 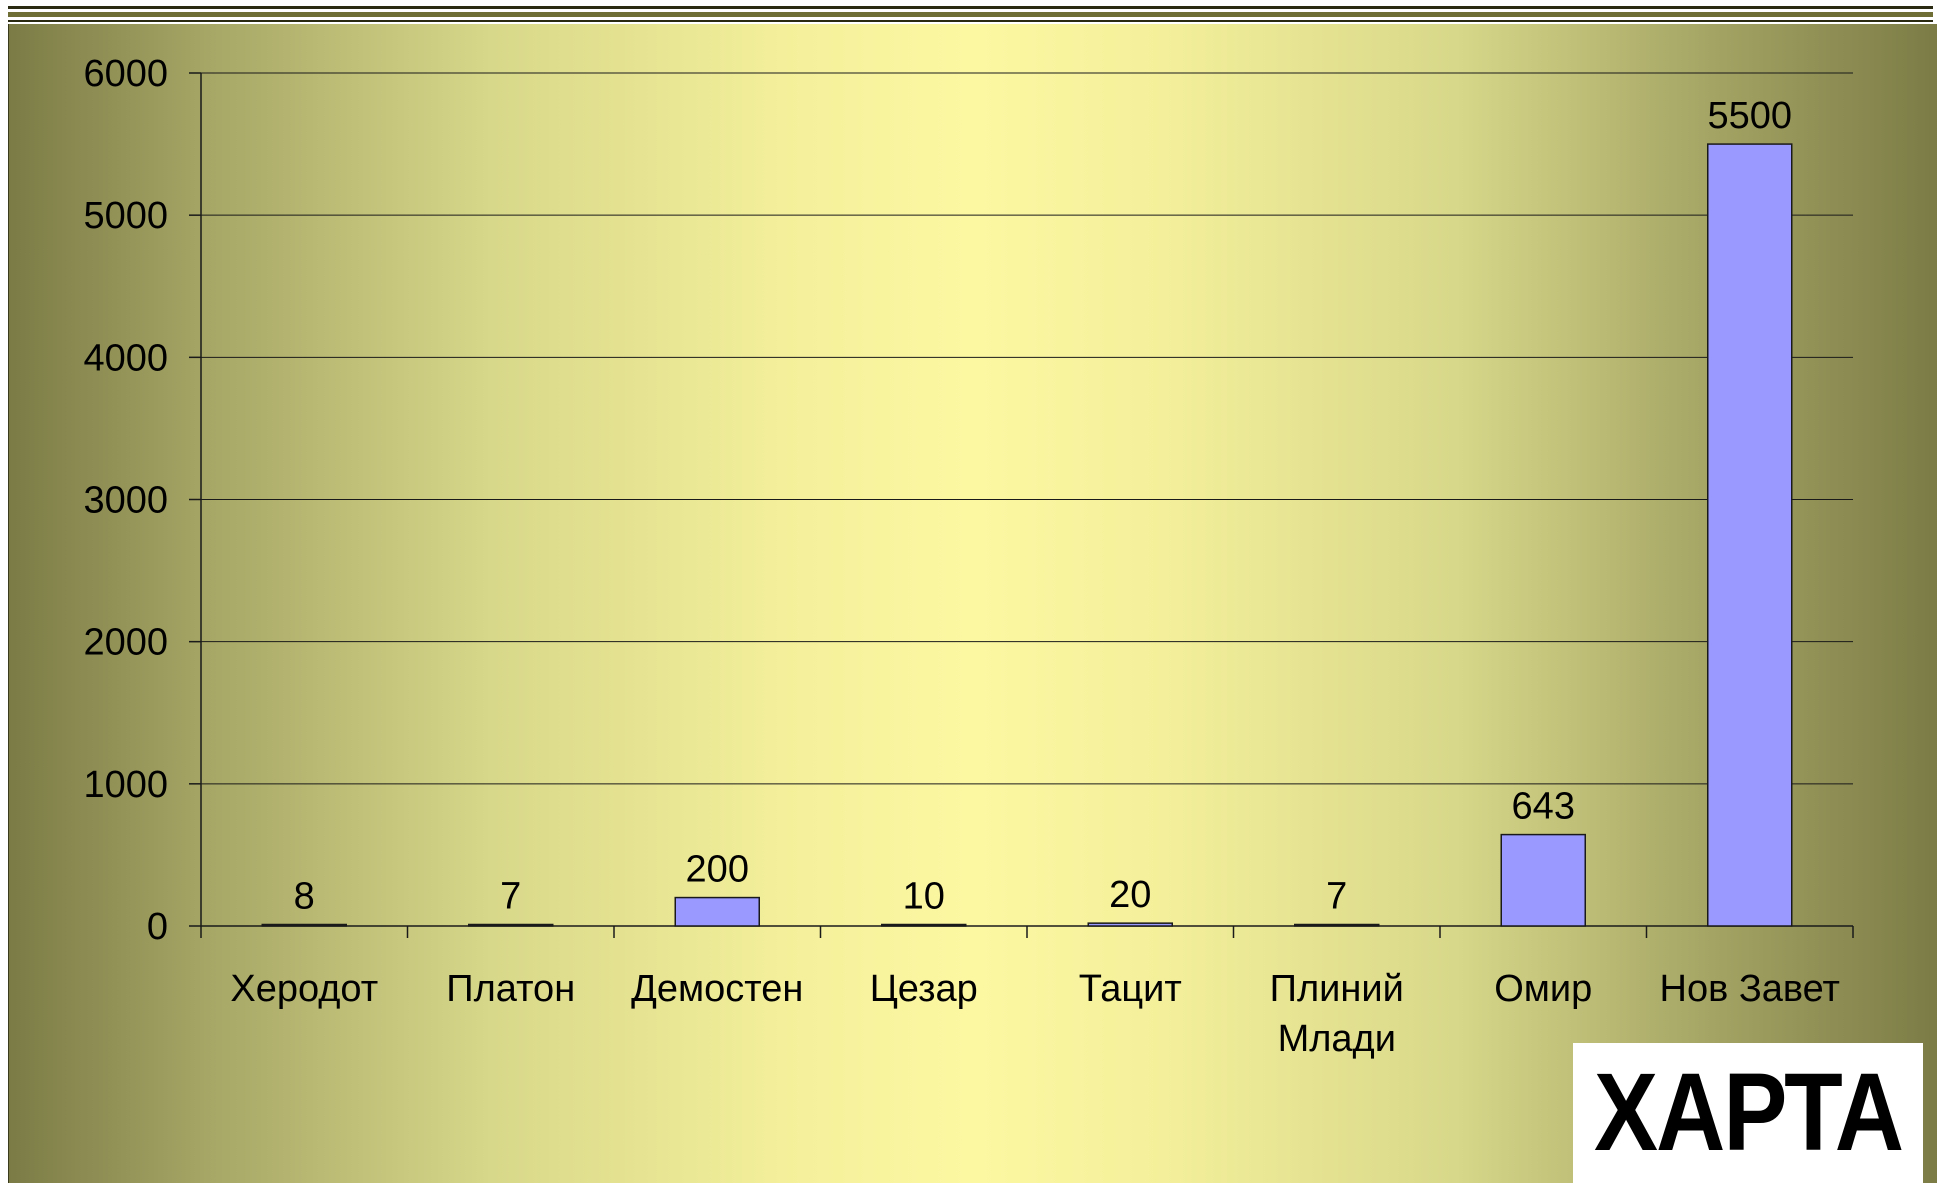 What do you see at coordinates (1749, 116) in the screenshot?
I see `data-label: 5500` at bounding box center [1749, 116].